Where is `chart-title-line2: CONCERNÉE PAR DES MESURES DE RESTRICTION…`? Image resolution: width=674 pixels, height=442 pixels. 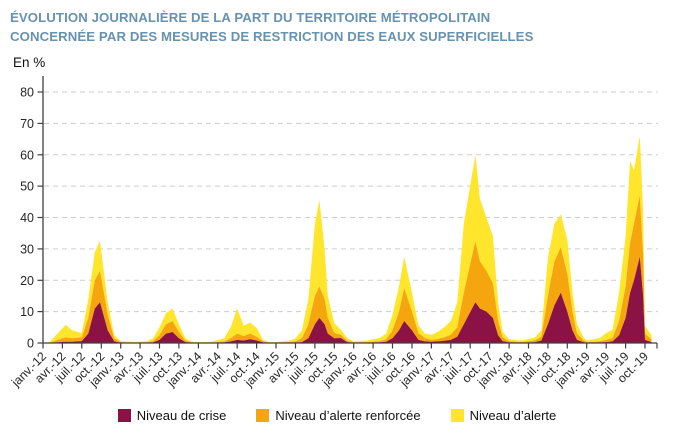
chart-title-line2: CONCERNÉE PAR DES MESURES DE RESTRICTION… is located at coordinates (272, 36).